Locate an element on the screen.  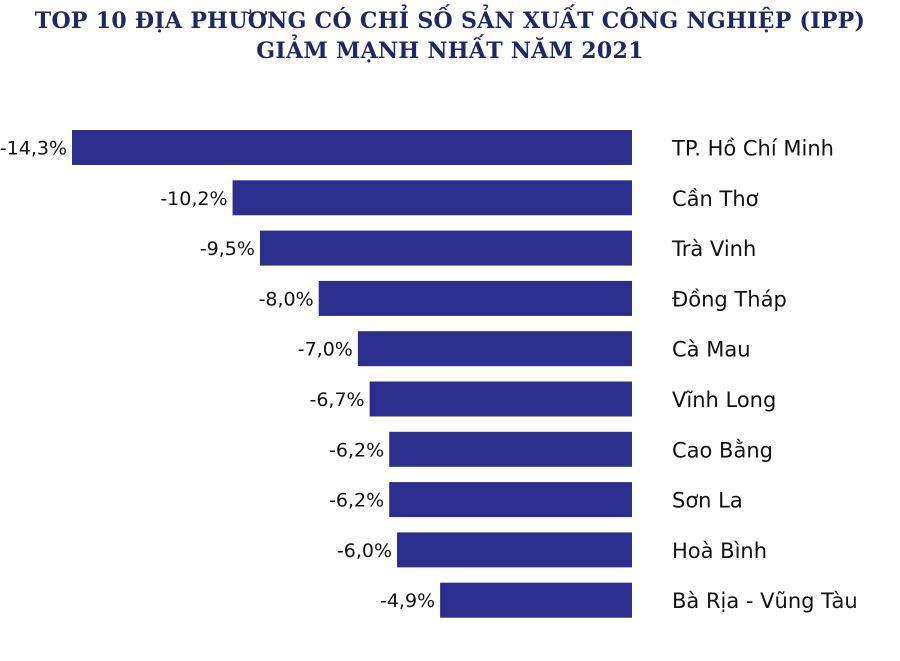
category-label: Hoà Bình is located at coordinates (719, 551).